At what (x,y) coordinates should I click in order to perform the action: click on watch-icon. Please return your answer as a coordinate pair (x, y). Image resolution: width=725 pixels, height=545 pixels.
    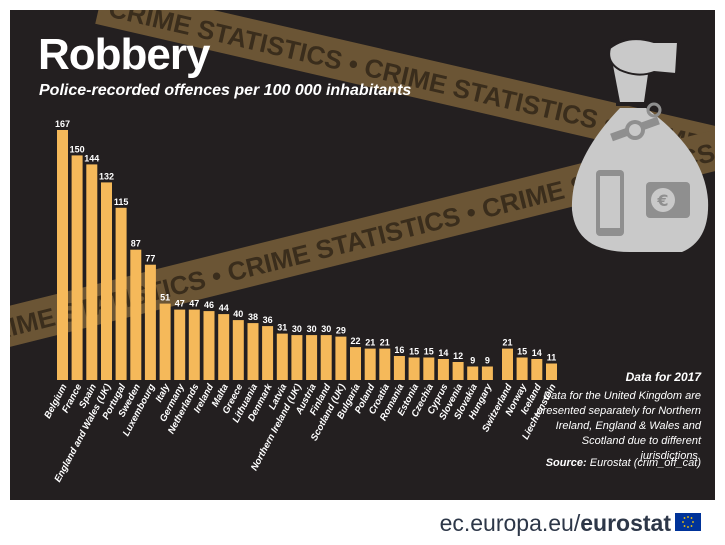
    Looking at the image, I should click on (635, 129).